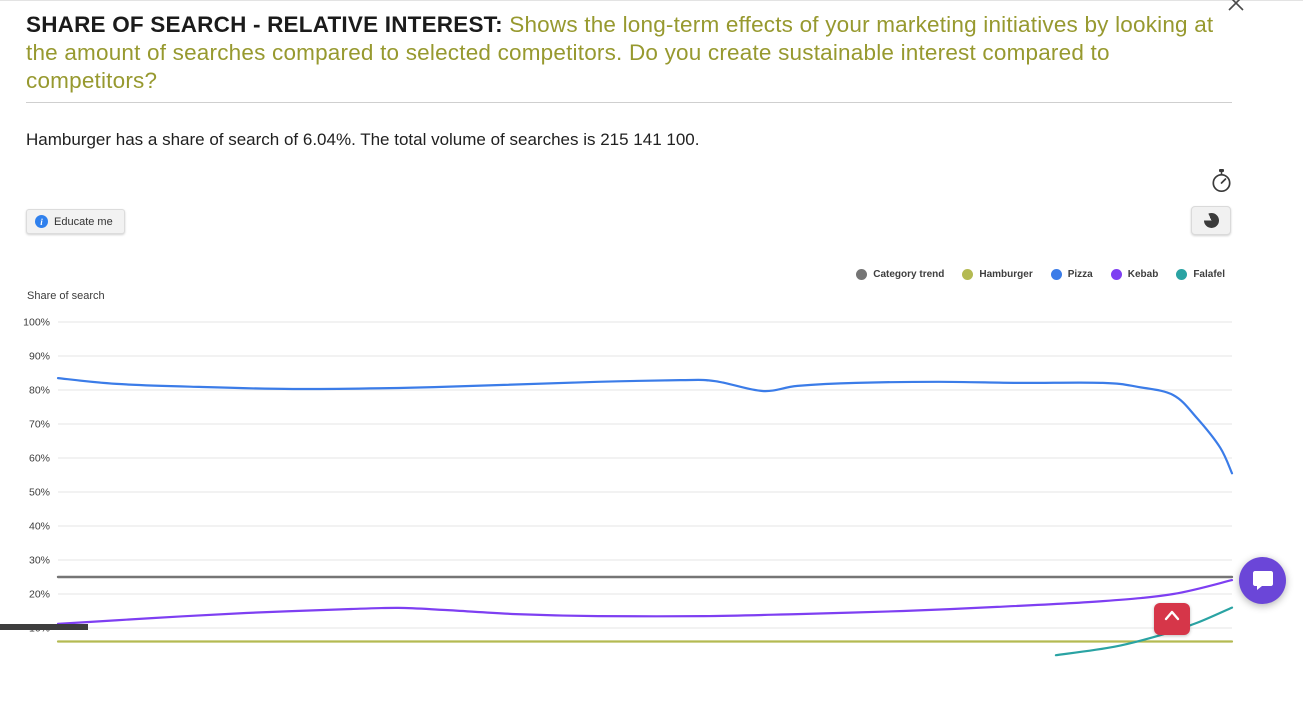 This screenshot has width=1303, height=715. I want to click on svg-text: 30%, so click(39, 561).